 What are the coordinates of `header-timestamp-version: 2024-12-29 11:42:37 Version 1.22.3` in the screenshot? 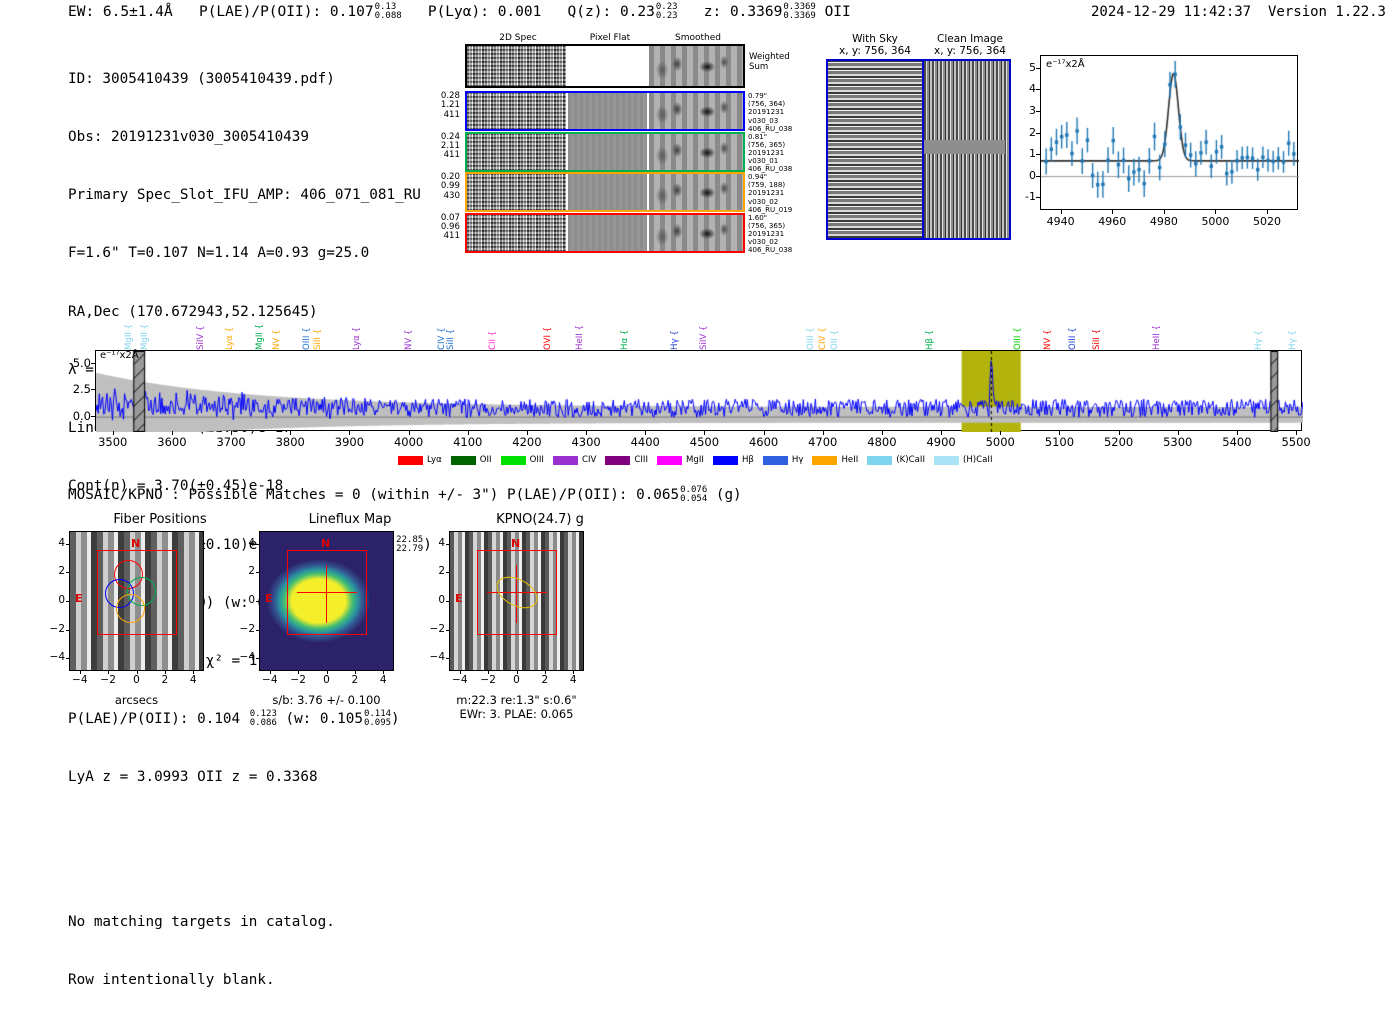 It's located at (1238, 12).